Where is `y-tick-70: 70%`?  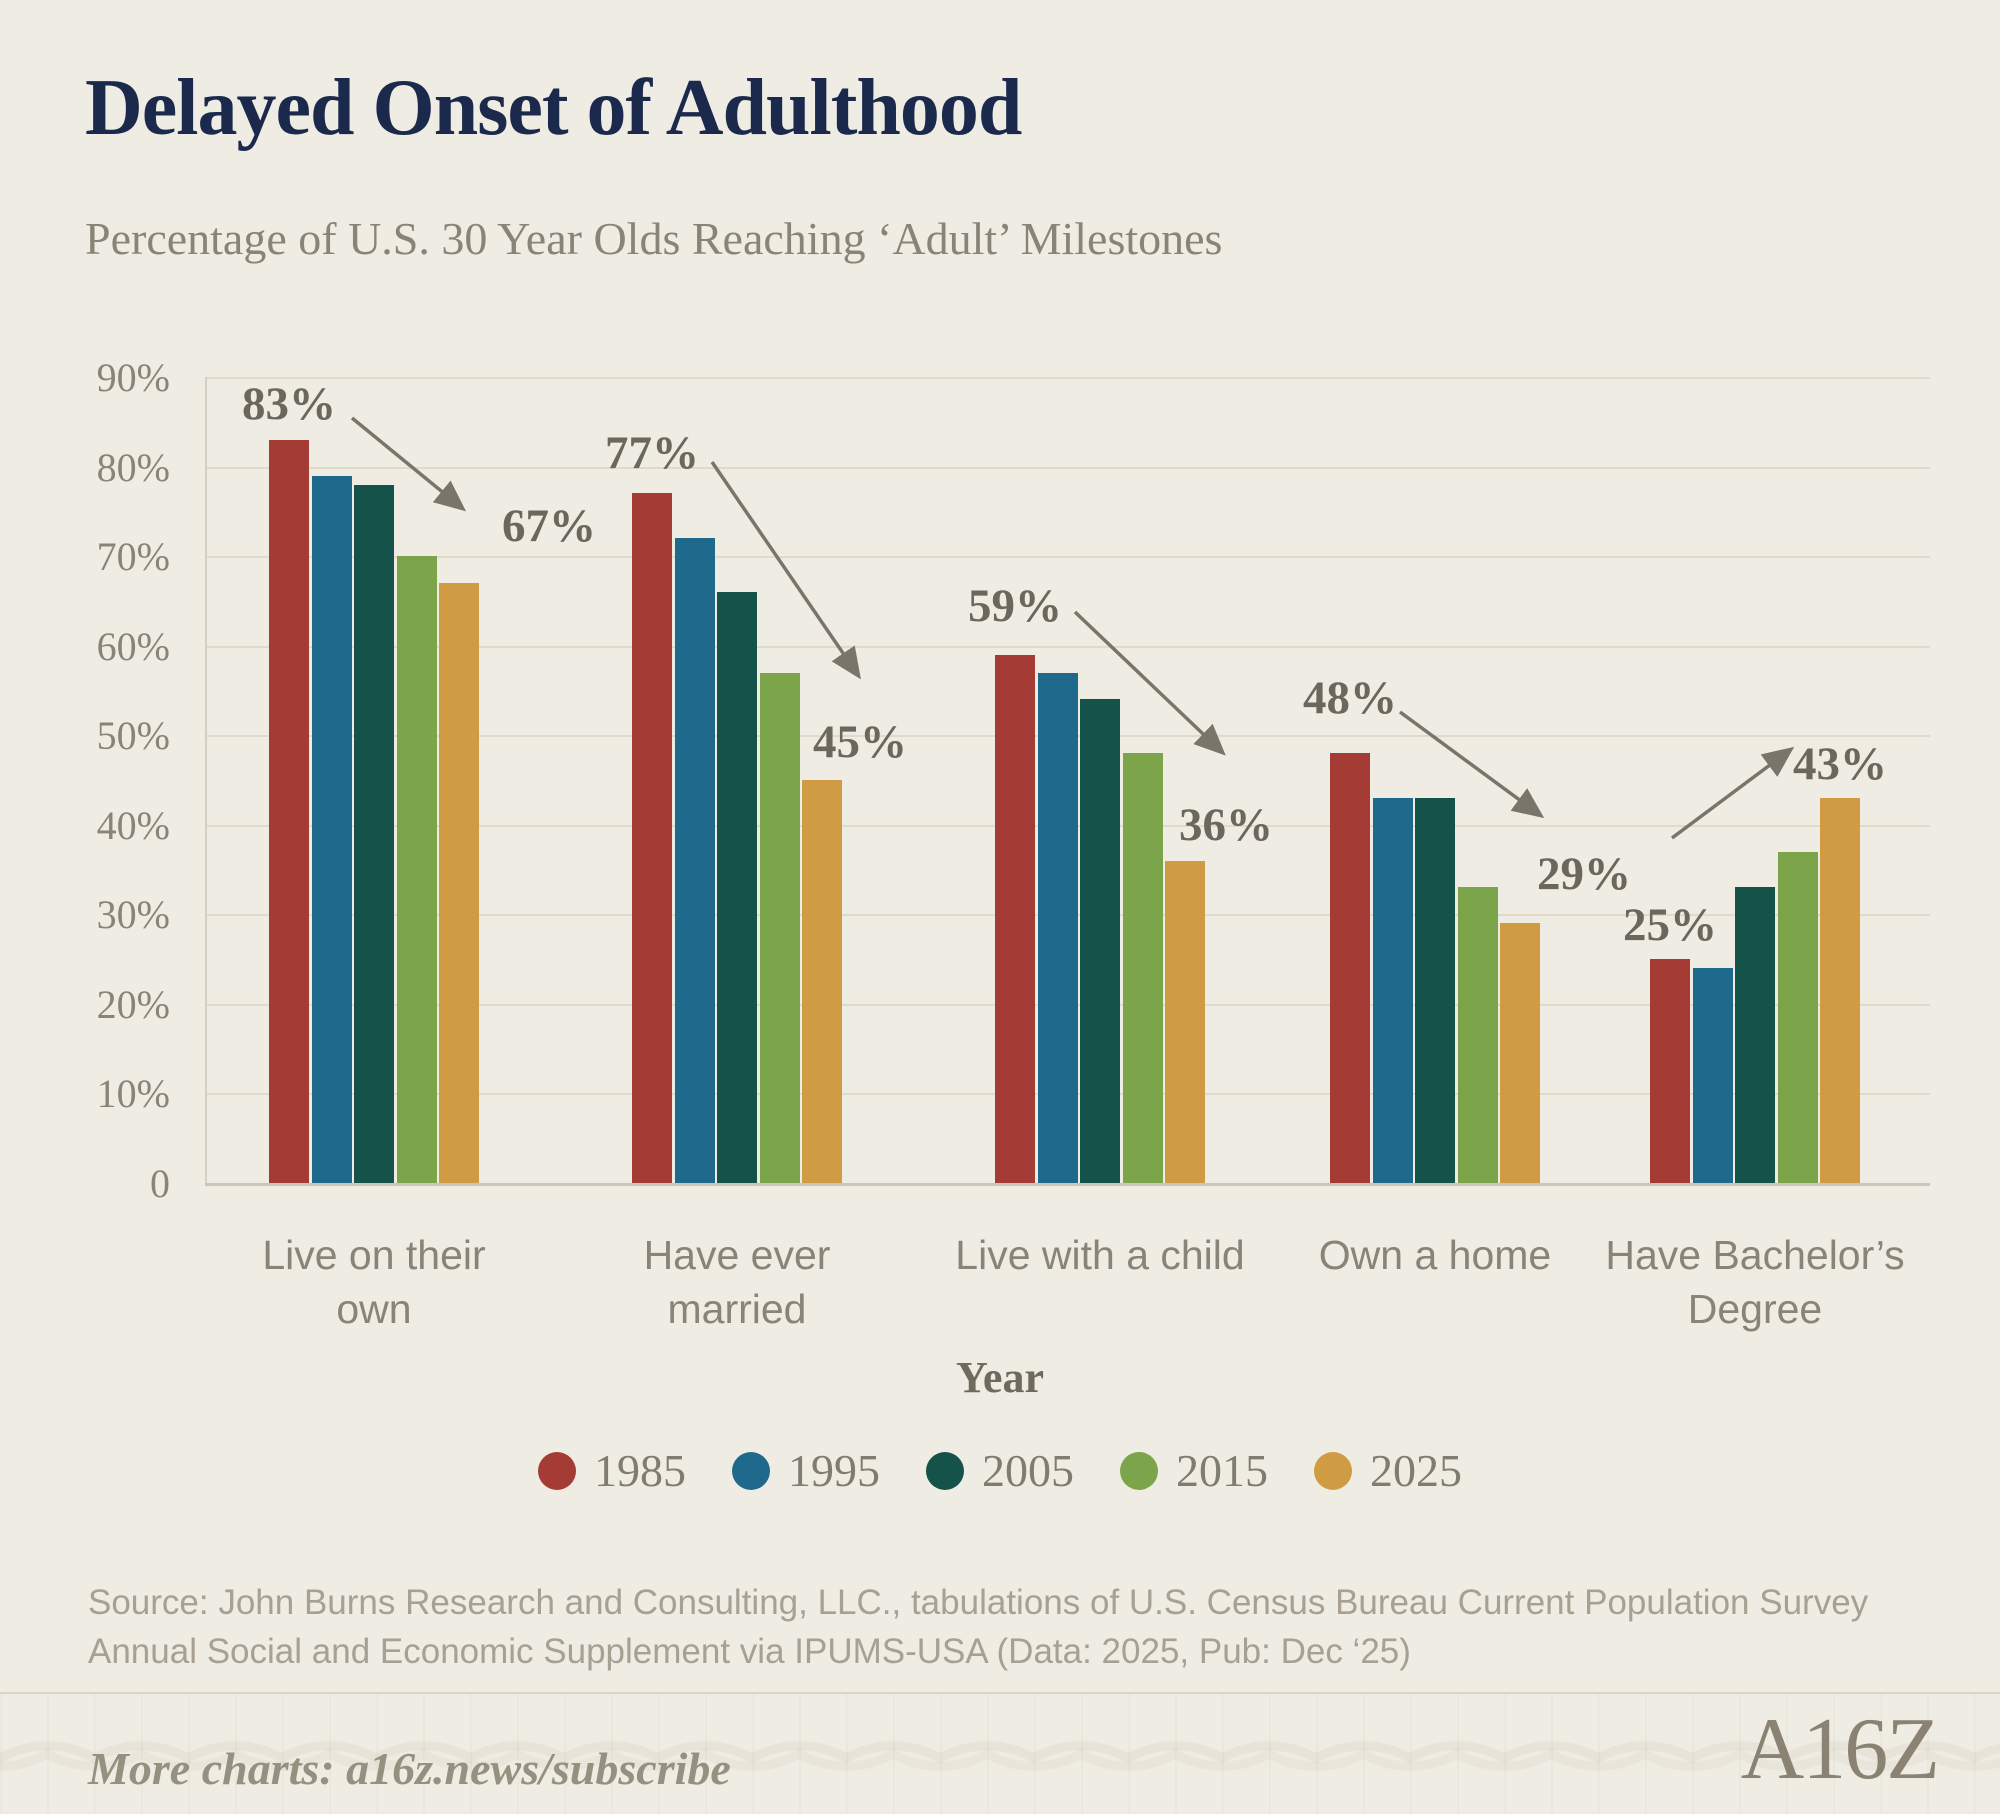
y-tick-70: 70% is located at coordinates (133, 557).